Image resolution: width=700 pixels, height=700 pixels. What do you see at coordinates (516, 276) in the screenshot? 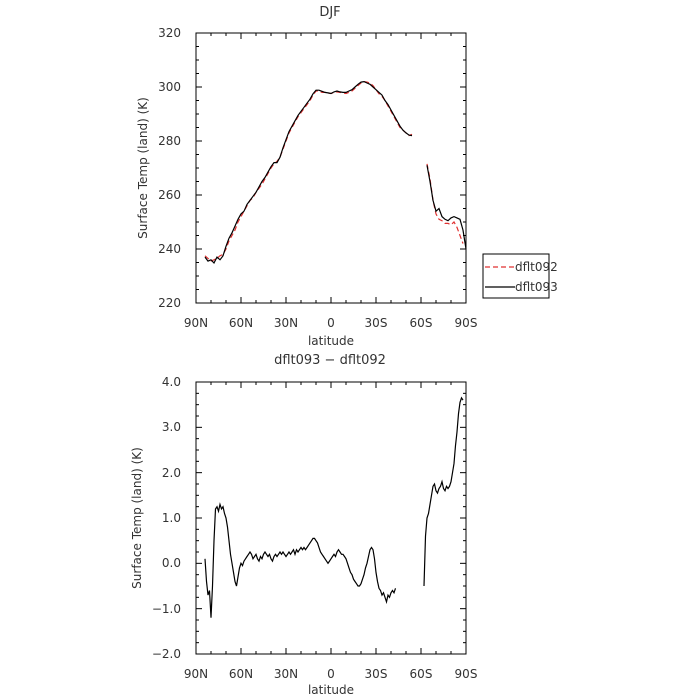
I see `legend-box` at bounding box center [516, 276].